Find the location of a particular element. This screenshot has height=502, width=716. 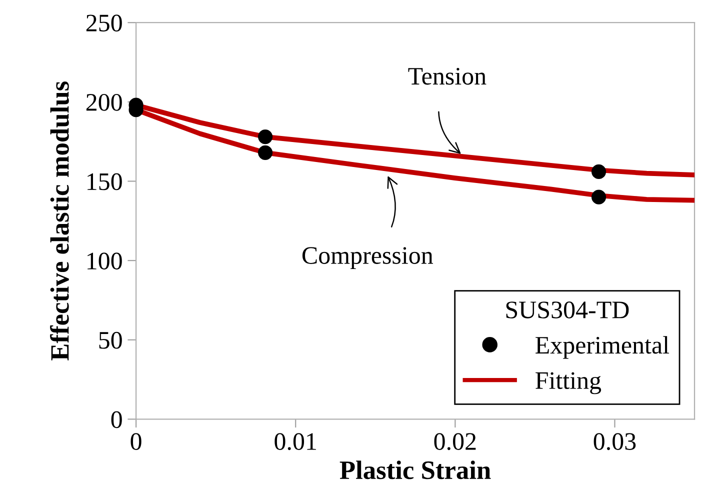

y-tick-label: 50 is located at coordinates (110, 340).